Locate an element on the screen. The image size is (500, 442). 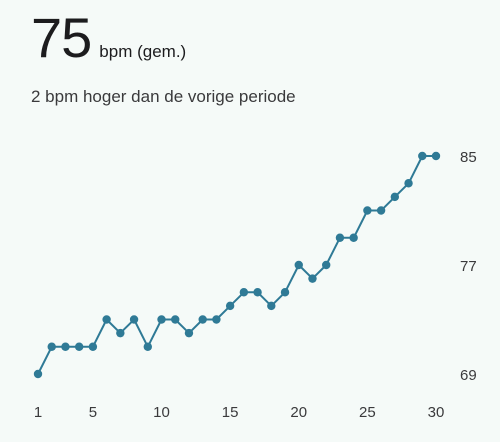
x-tick-label: 15 is located at coordinates (230, 412).